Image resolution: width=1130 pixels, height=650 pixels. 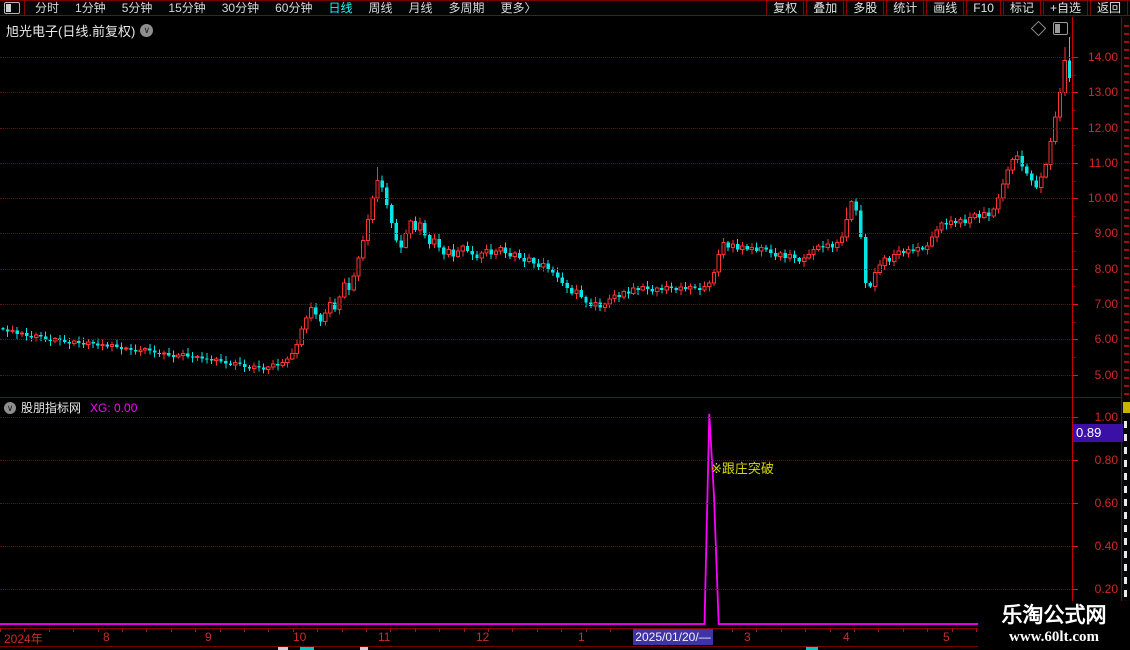 I want to click on price-axis-label: 11.00, so click(x=1103, y=162).